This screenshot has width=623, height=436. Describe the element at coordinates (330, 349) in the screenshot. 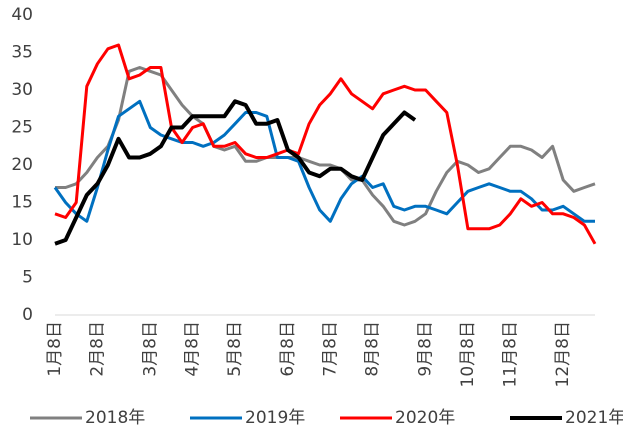

I see `x-tick-label: 7月8日` at that location.